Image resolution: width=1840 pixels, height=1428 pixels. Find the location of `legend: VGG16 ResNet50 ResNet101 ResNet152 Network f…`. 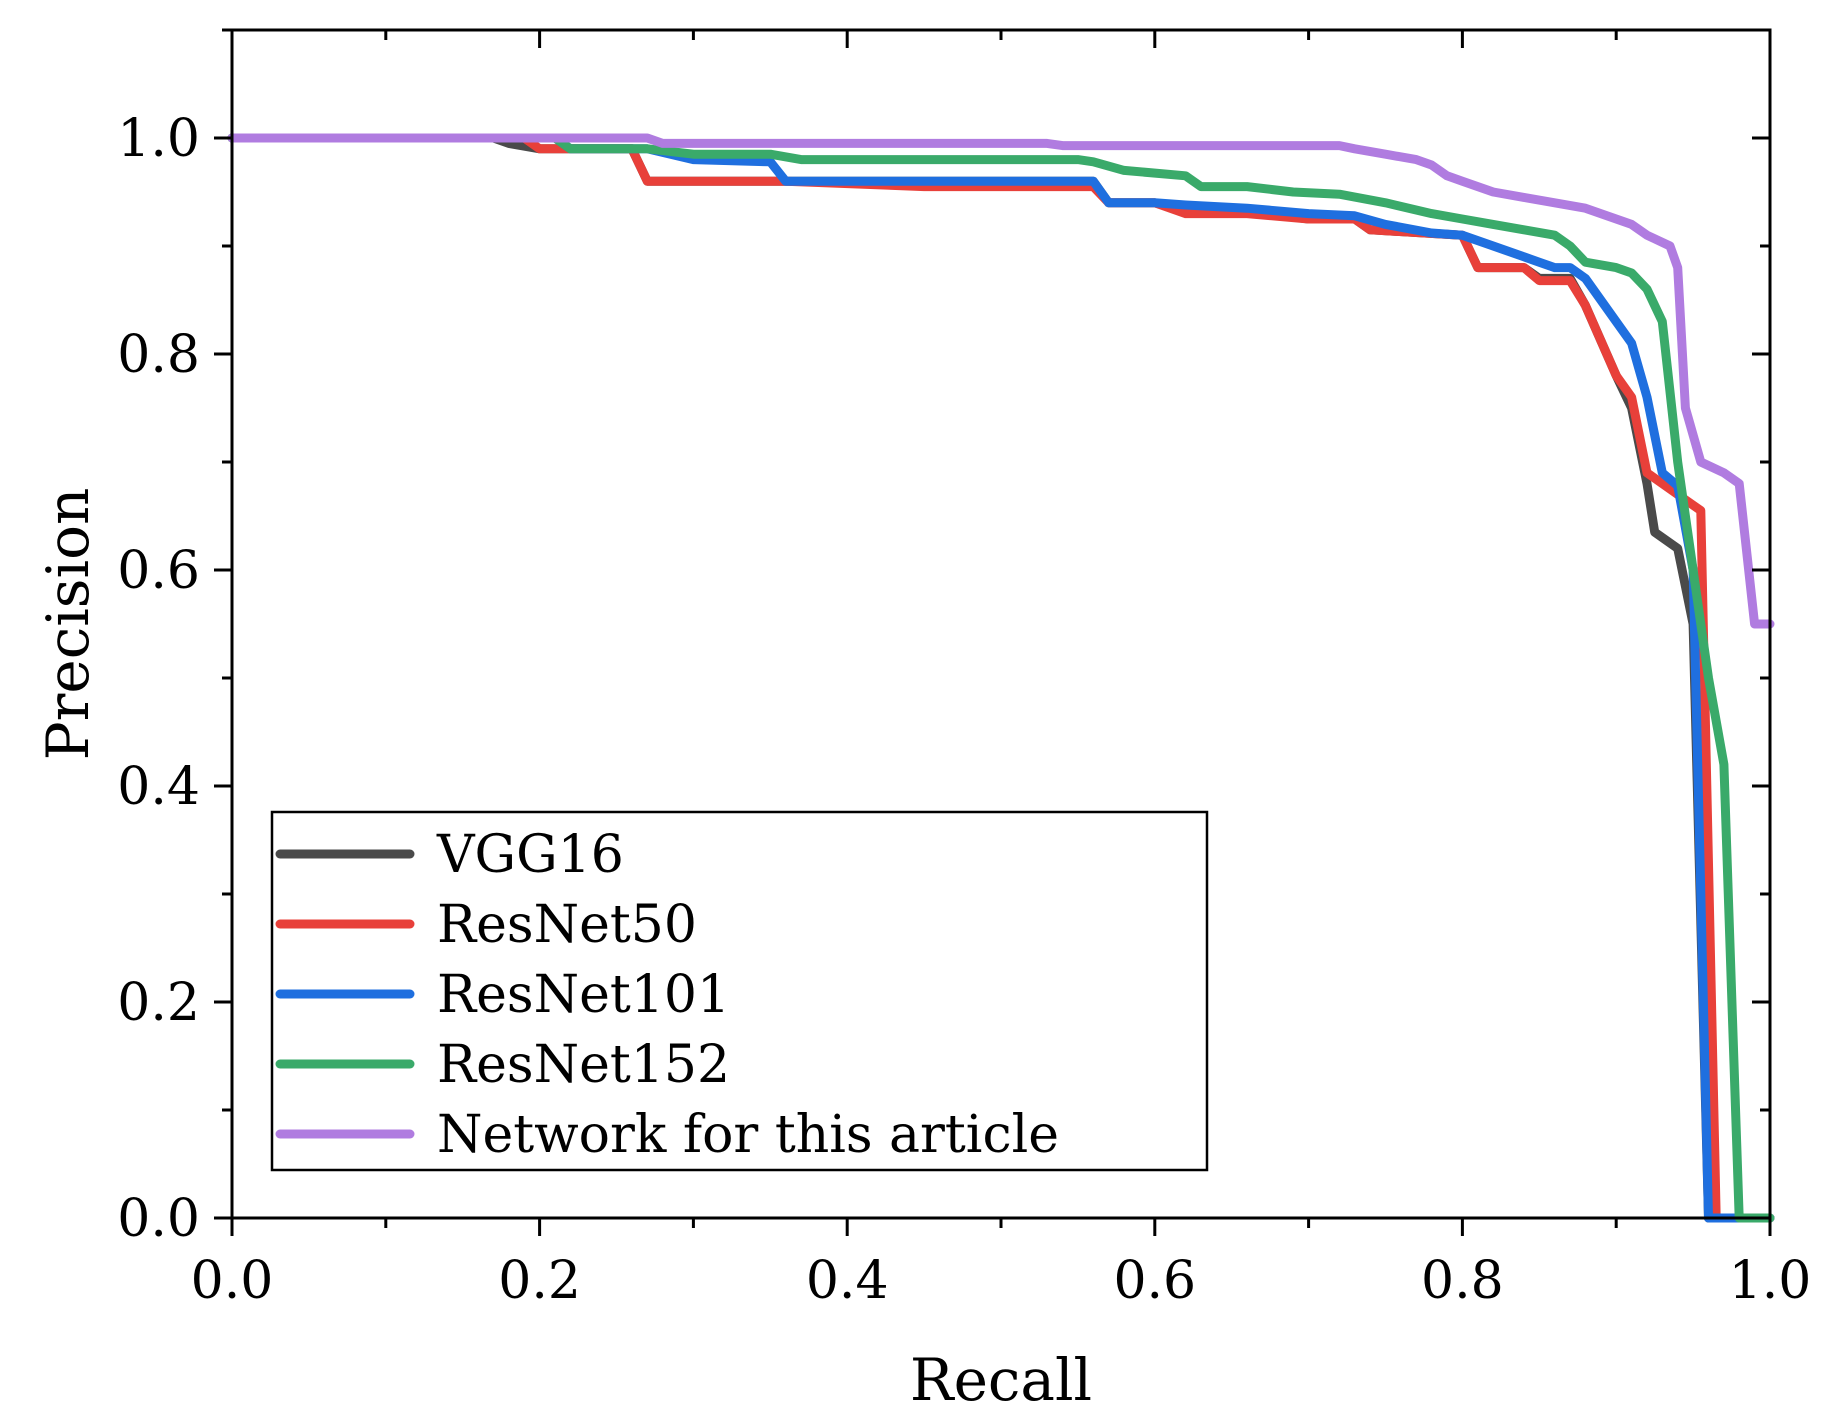

legend: VGG16 ResNet50 ResNet101 ResNet152 Network f… is located at coordinates (739, 991).